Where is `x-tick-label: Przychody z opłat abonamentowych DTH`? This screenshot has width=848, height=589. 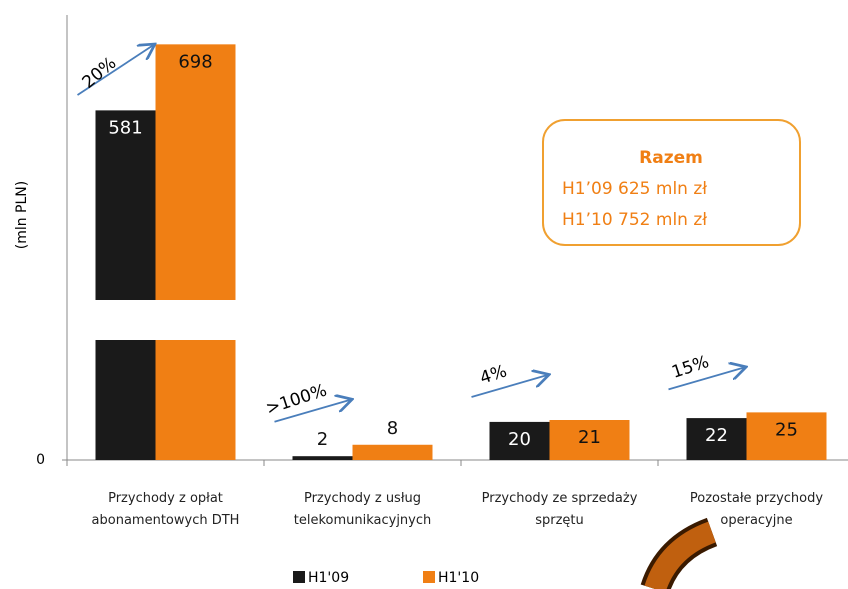 x-tick-label: Przychody z opłat abonamentowych DTH is located at coordinates (165, 509).